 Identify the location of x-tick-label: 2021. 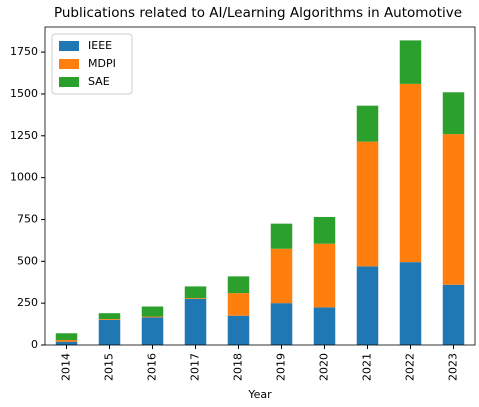
(367, 367).